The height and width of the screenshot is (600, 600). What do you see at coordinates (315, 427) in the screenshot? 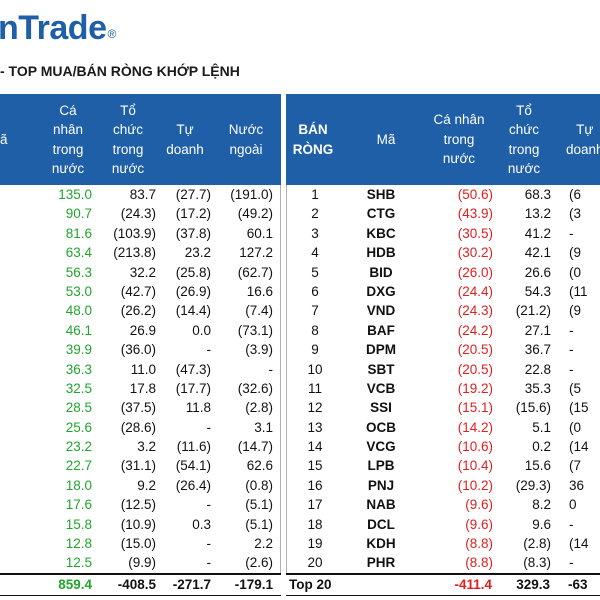
I see `rank-cell: 13` at bounding box center [315, 427].